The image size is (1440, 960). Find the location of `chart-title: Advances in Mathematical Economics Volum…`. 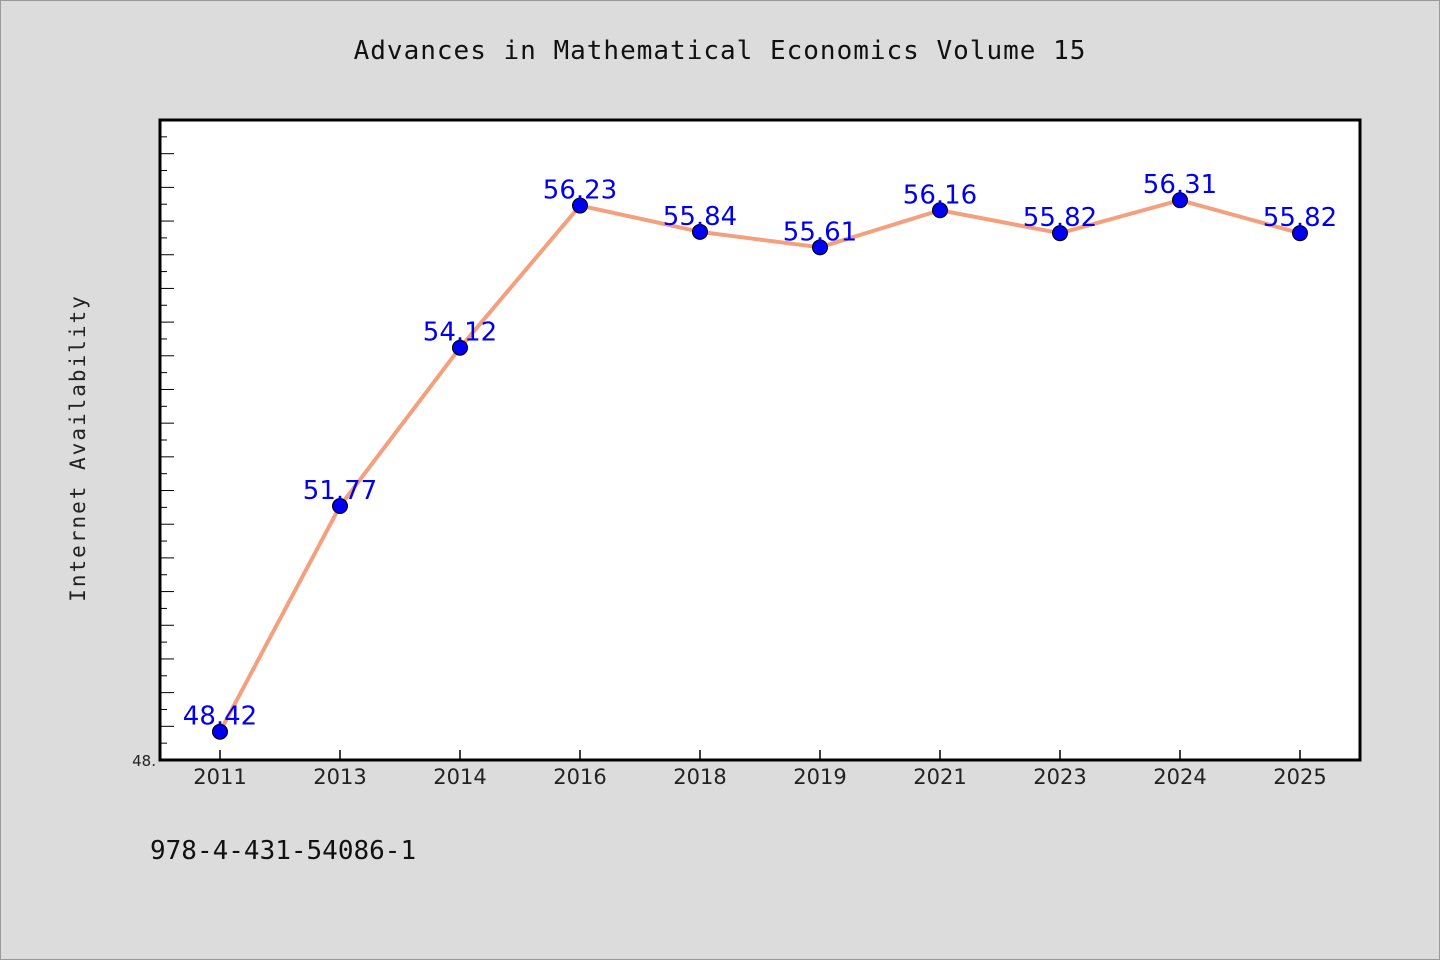

chart-title: Advances in Mathematical Economics Volum… is located at coordinates (720, 51).